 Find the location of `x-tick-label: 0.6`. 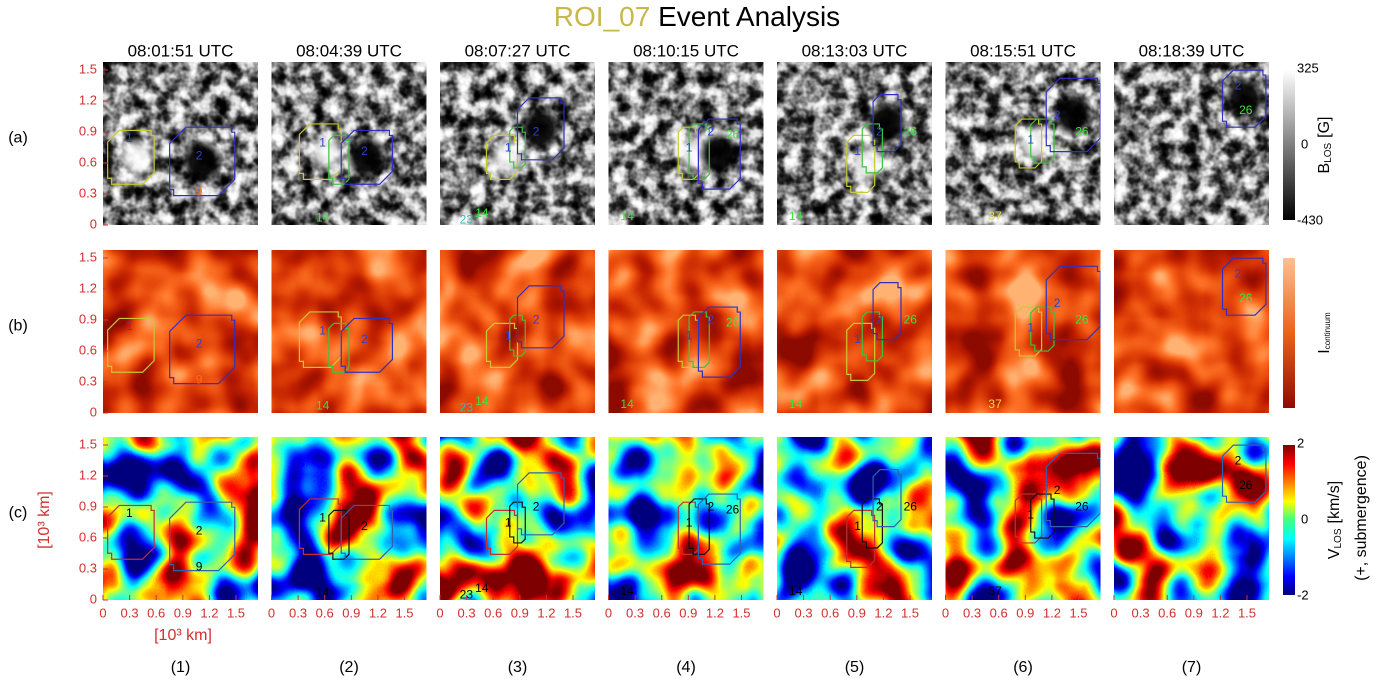

x-tick-label: 0.6 is located at coordinates (830, 612).